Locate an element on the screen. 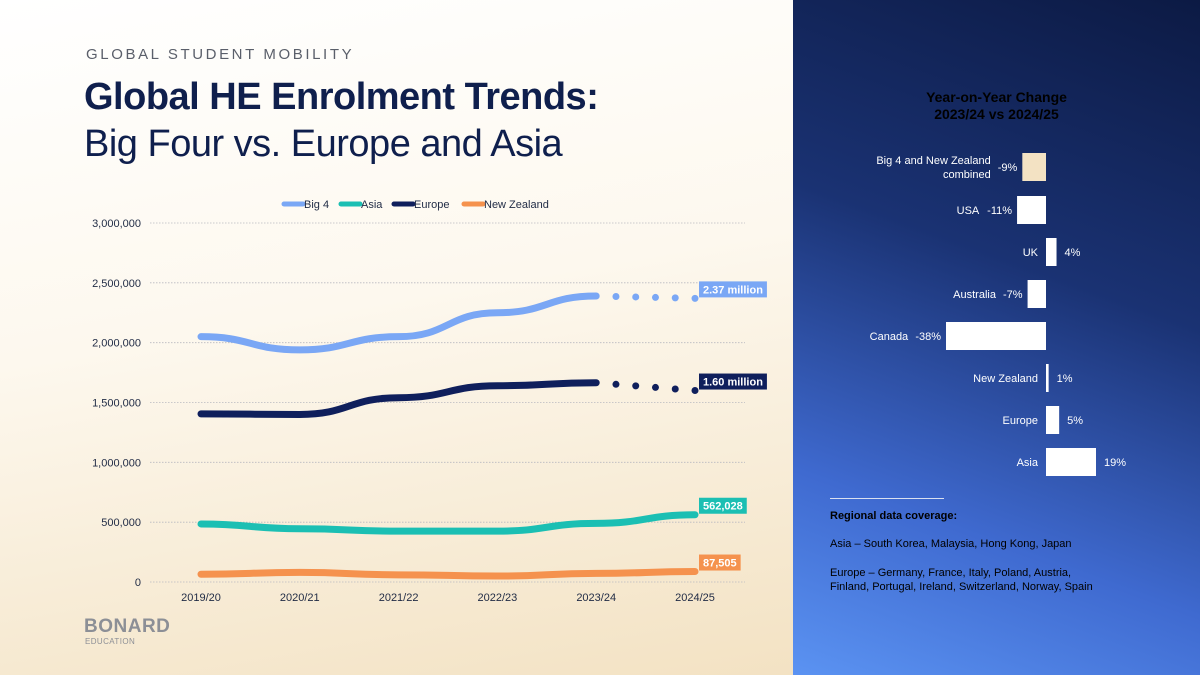 This screenshot has height=675, width=1200. end-value-label: 2.37 million is located at coordinates (733, 290).